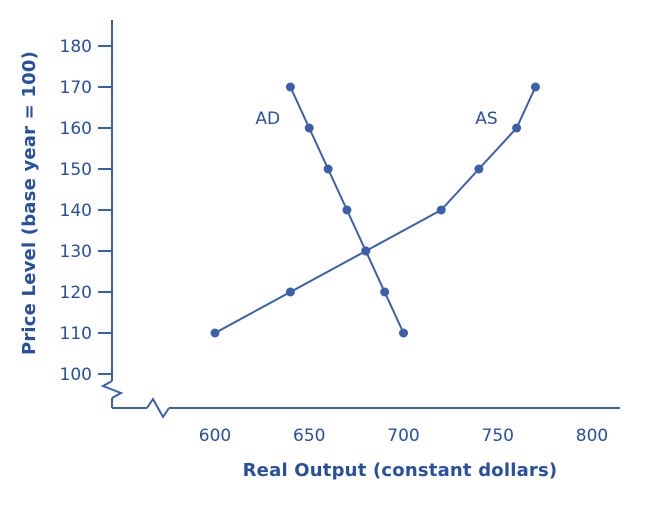 This screenshot has height=505, width=650. What do you see at coordinates (76, 293) in the screenshot?
I see `y-tick-label: 120` at bounding box center [76, 293].